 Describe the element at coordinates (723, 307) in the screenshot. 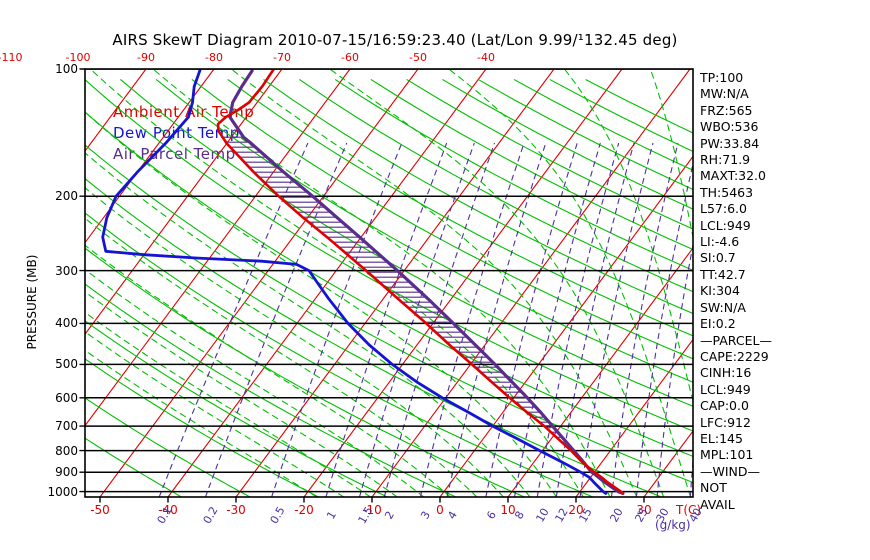

I see `stat-sw: SW:N/A` at that location.